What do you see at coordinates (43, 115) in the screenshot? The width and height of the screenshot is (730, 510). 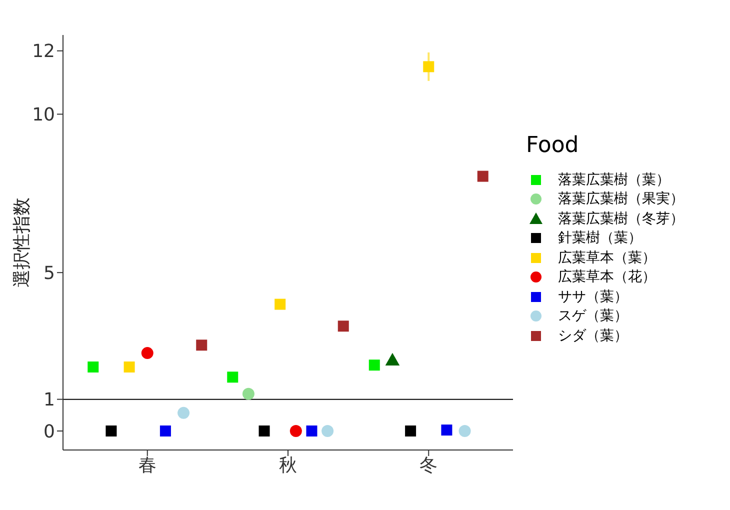 I see `y-tick-label: 10` at bounding box center [43, 115].